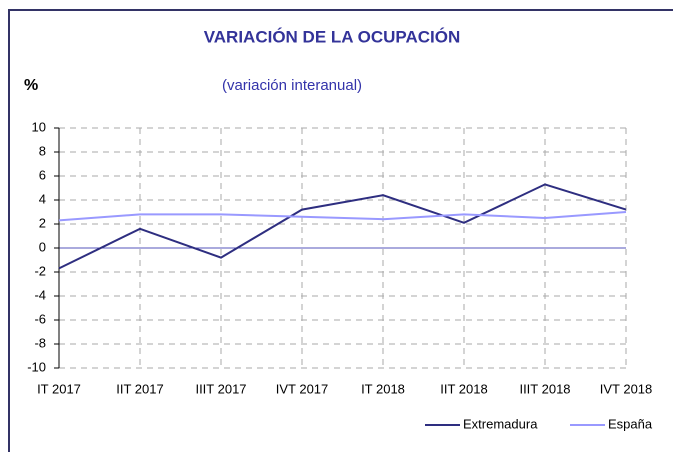 The height and width of the screenshot is (452, 673). Describe the element at coordinates (139, 388) in the screenshot. I see `x-tick-label: IIT 2017` at that location.